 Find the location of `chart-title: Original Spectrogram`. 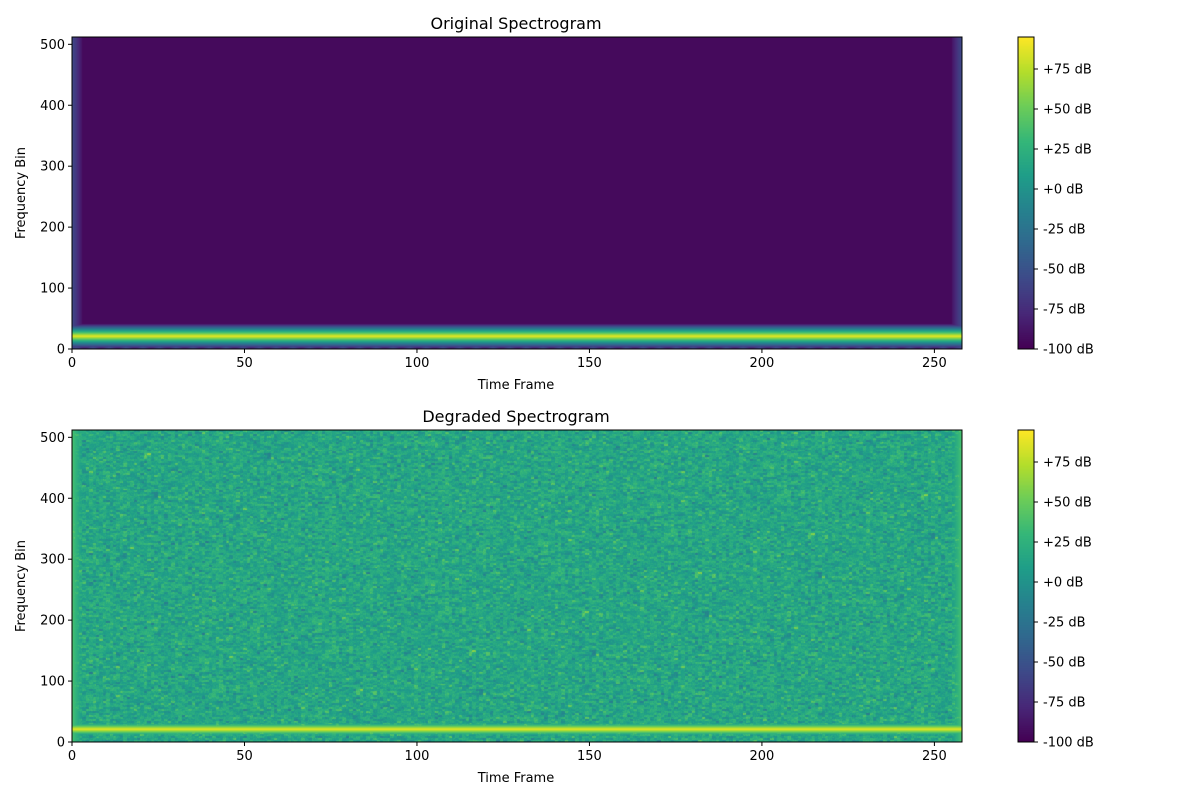

chart-title: Original Spectrogram is located at coordinates (515, 23).